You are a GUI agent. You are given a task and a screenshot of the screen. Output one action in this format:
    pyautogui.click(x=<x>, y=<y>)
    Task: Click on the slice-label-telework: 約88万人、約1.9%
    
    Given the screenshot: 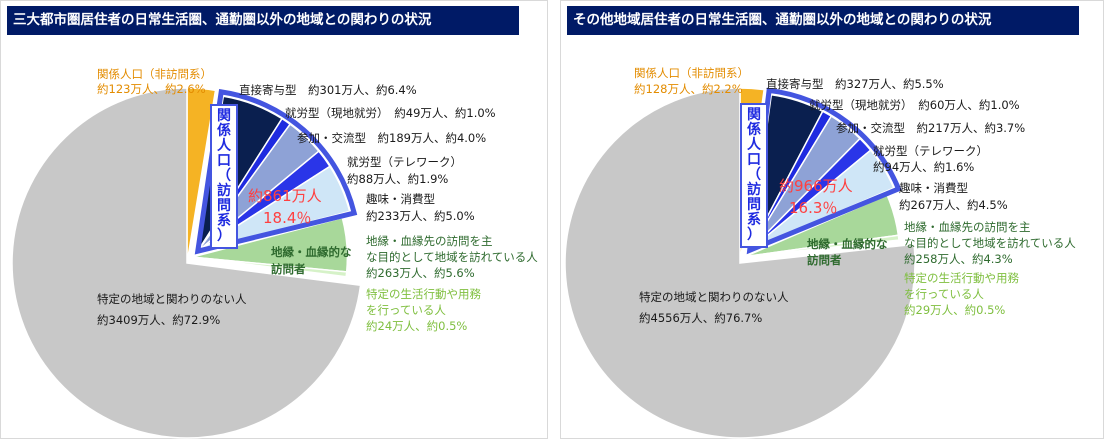 What is the action you would take?
    pyautogui.click(x=397, y=179)
    